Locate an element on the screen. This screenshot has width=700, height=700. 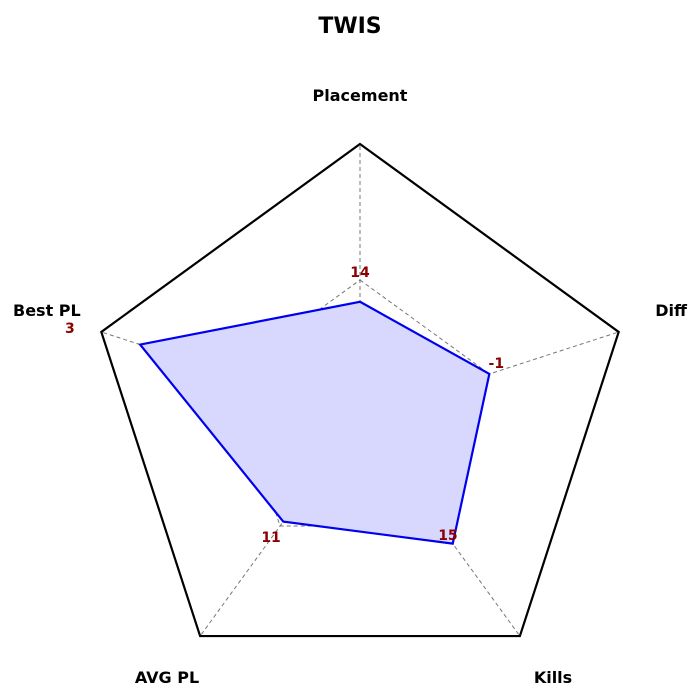
value-label-diff: -1 is located at coordinates (497, 364).